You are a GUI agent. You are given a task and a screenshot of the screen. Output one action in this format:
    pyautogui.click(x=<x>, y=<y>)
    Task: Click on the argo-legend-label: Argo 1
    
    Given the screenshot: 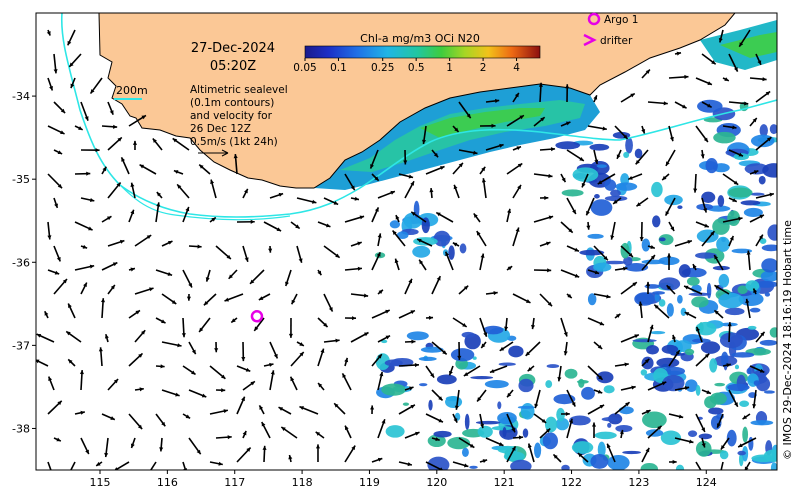 What is the action you would take?
    pyautogui.click(x=621, y=20)
    